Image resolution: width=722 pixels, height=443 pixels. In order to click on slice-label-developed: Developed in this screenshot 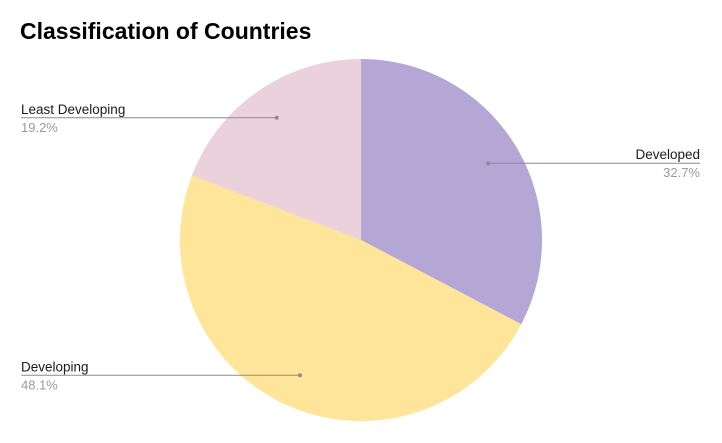, I will do `click(667, 154)`.